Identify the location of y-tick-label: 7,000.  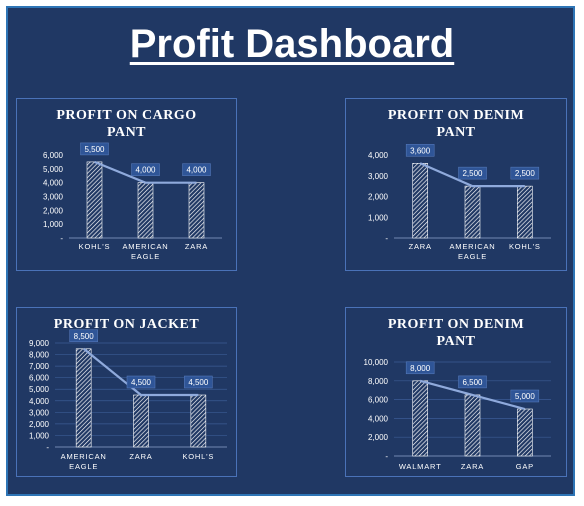
(39, 366).